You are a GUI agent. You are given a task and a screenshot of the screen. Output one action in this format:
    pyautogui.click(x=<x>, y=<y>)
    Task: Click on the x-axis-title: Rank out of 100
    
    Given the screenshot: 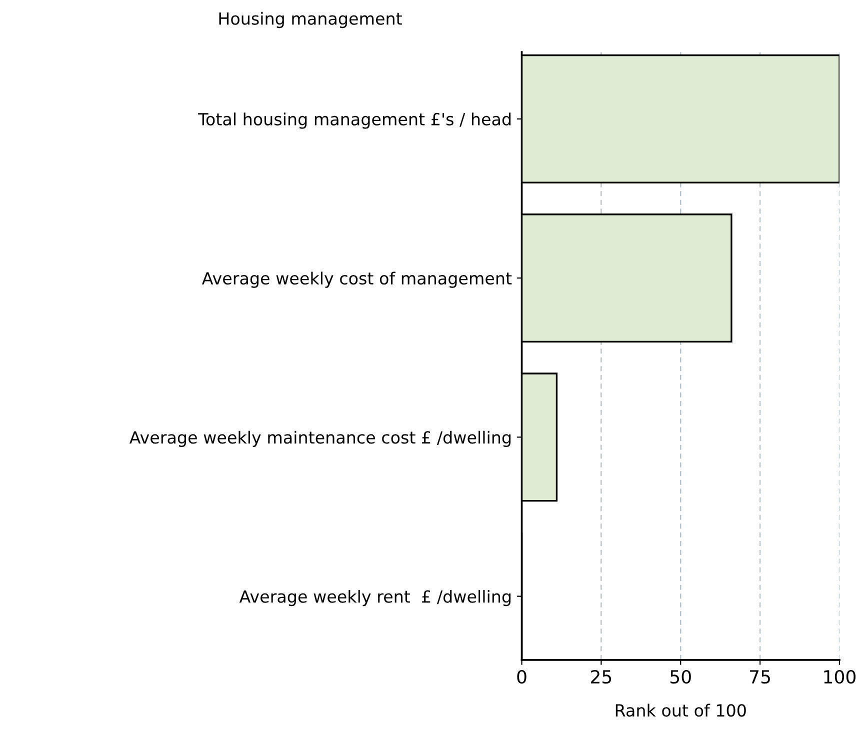 What is the action you would take?
    pyautogui.click(x=681, y=710)
    